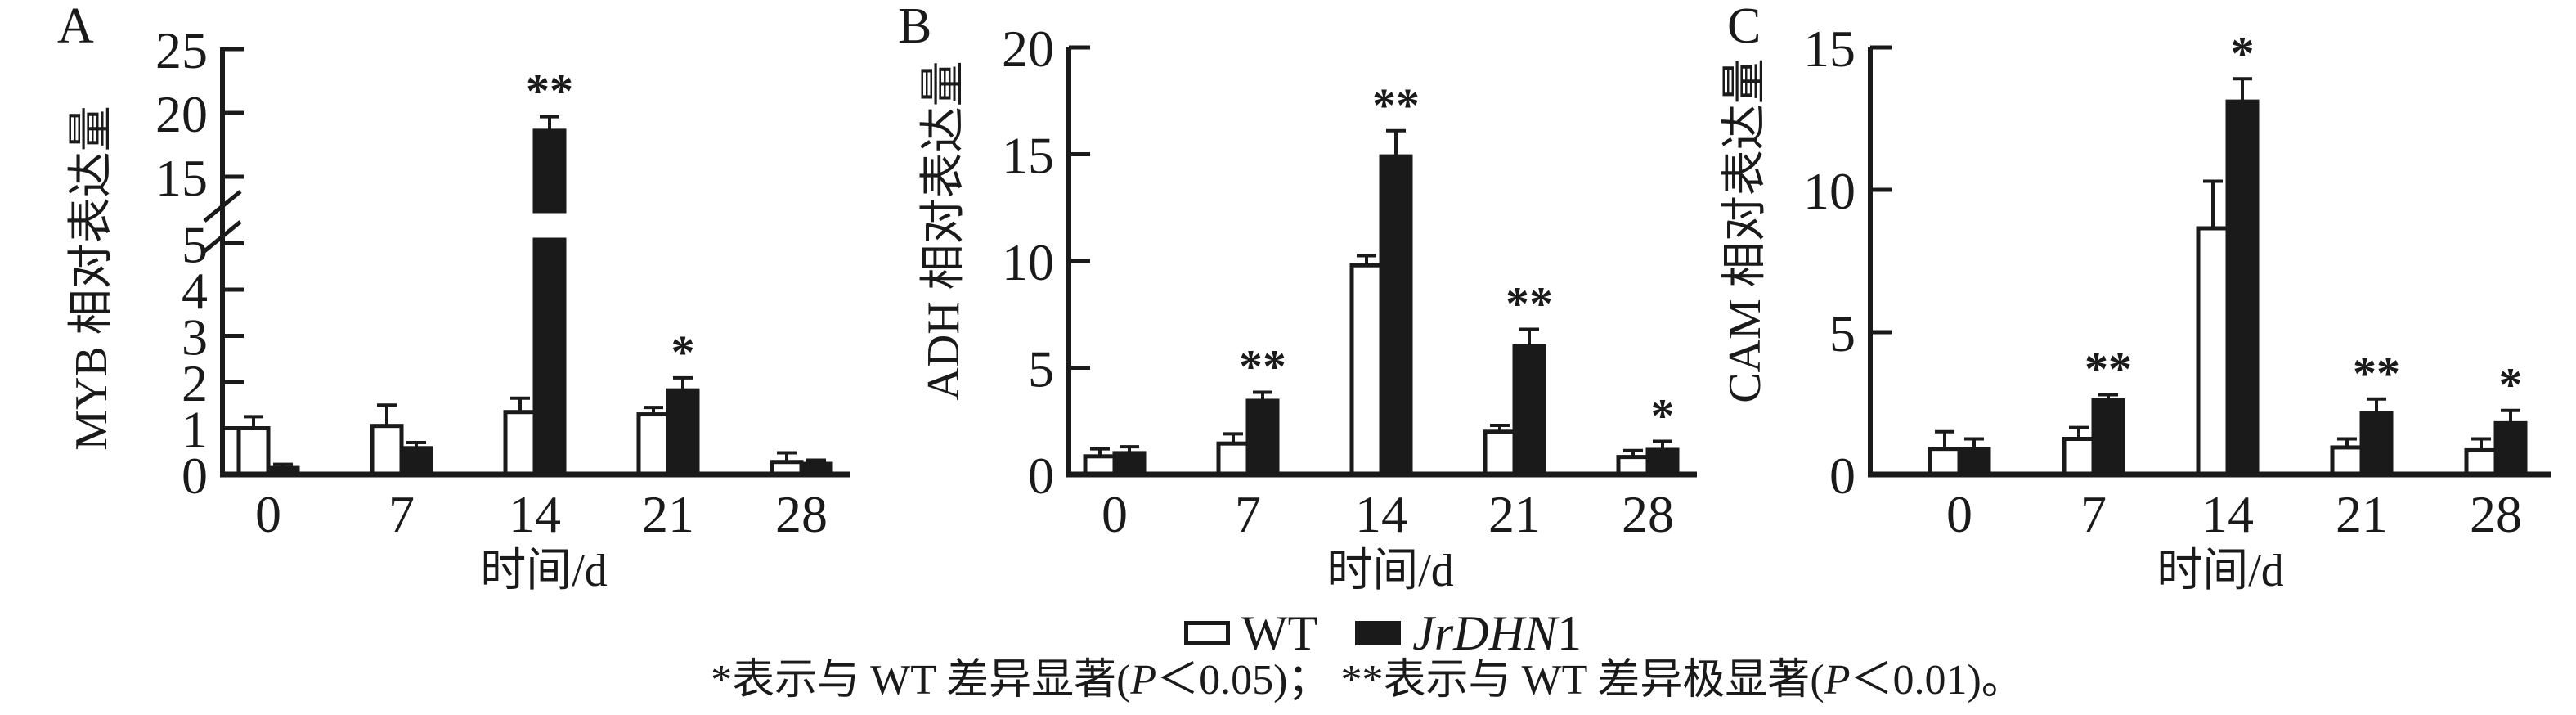  Describe the element at coordinates (195, 291) in the screenshot. I see `y-tick-label: 4` at that location.